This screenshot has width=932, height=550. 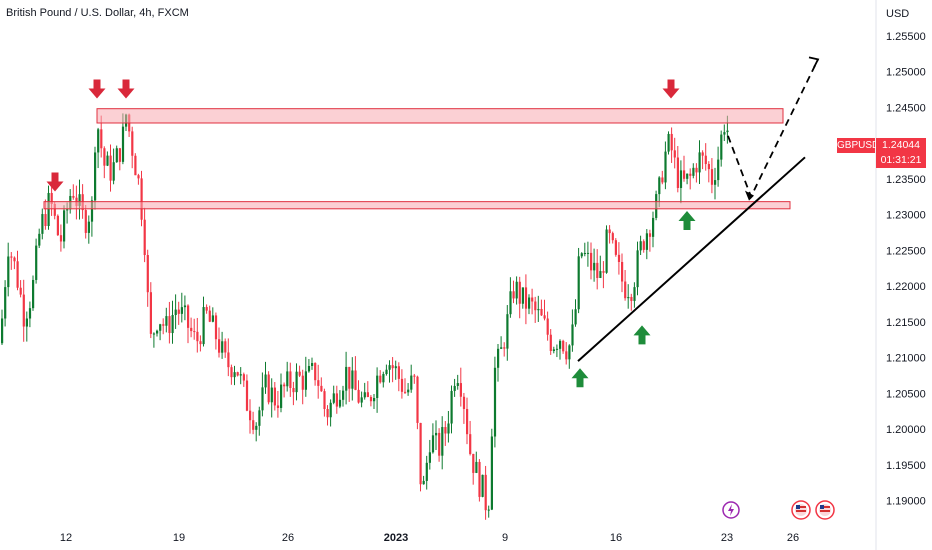 I want to click on symbol-price-label: GBPUSD, so click(x=858, y=145).